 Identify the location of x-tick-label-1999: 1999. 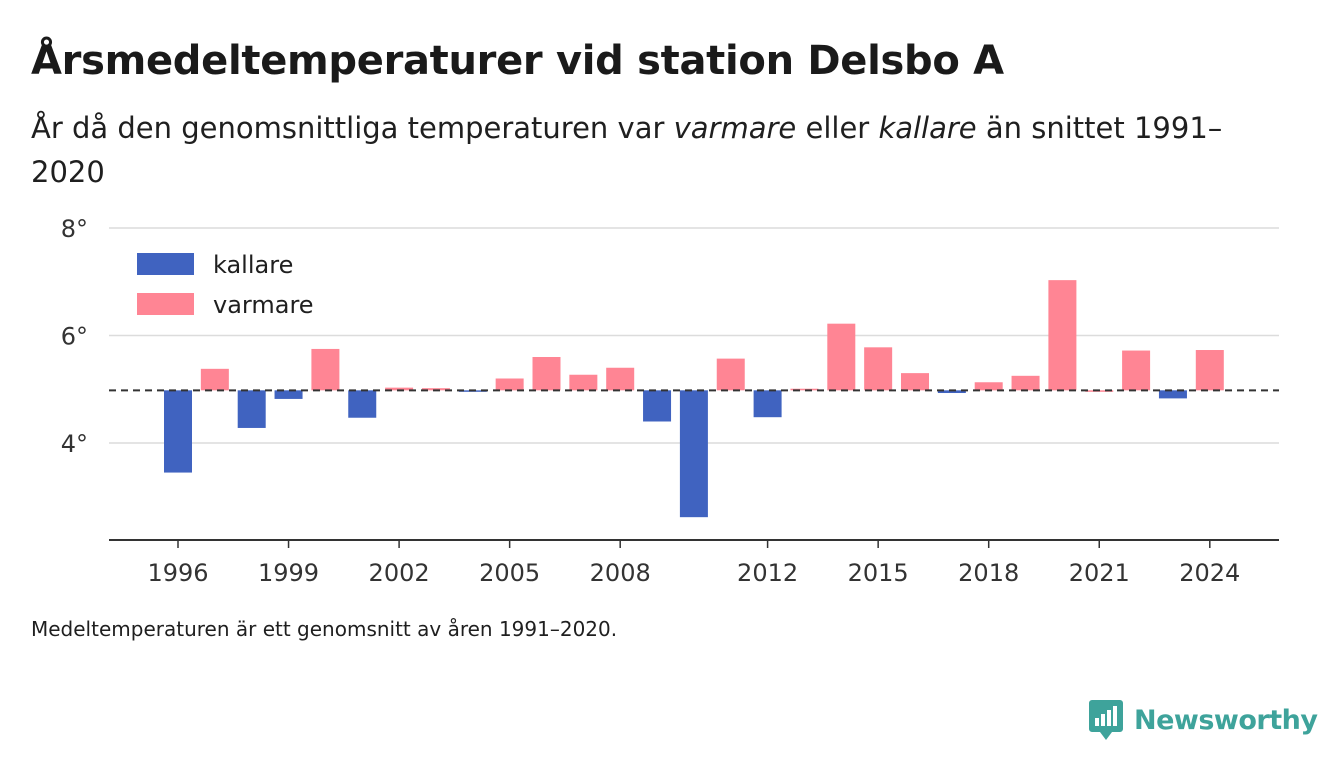
(288, 573).